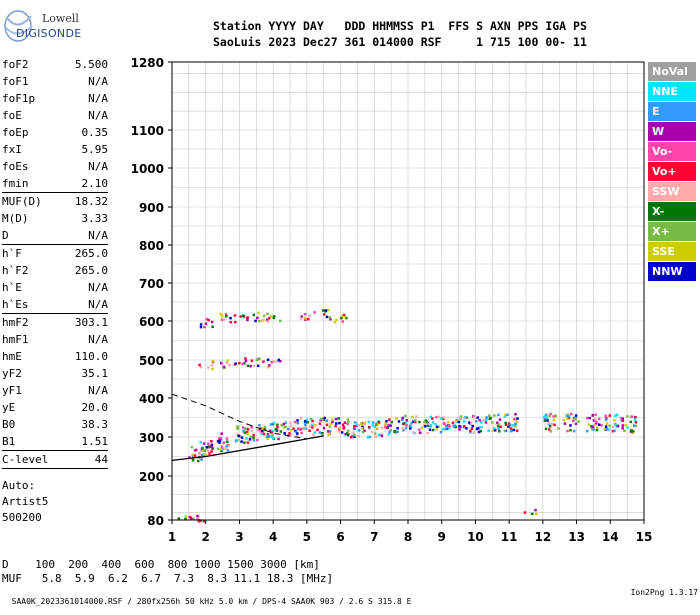 The image size is (700, 615). Describe the element at coordinates (151, 399) in the screenshot. I see `y-tick-label: 400` at that location.